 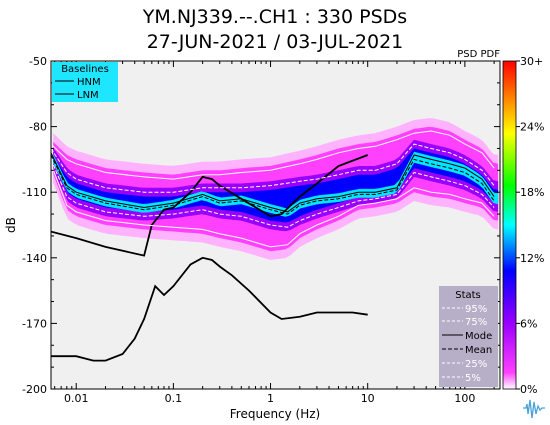 I want to click on legend-entry-mode: Mode, so click(x=478, y=336).